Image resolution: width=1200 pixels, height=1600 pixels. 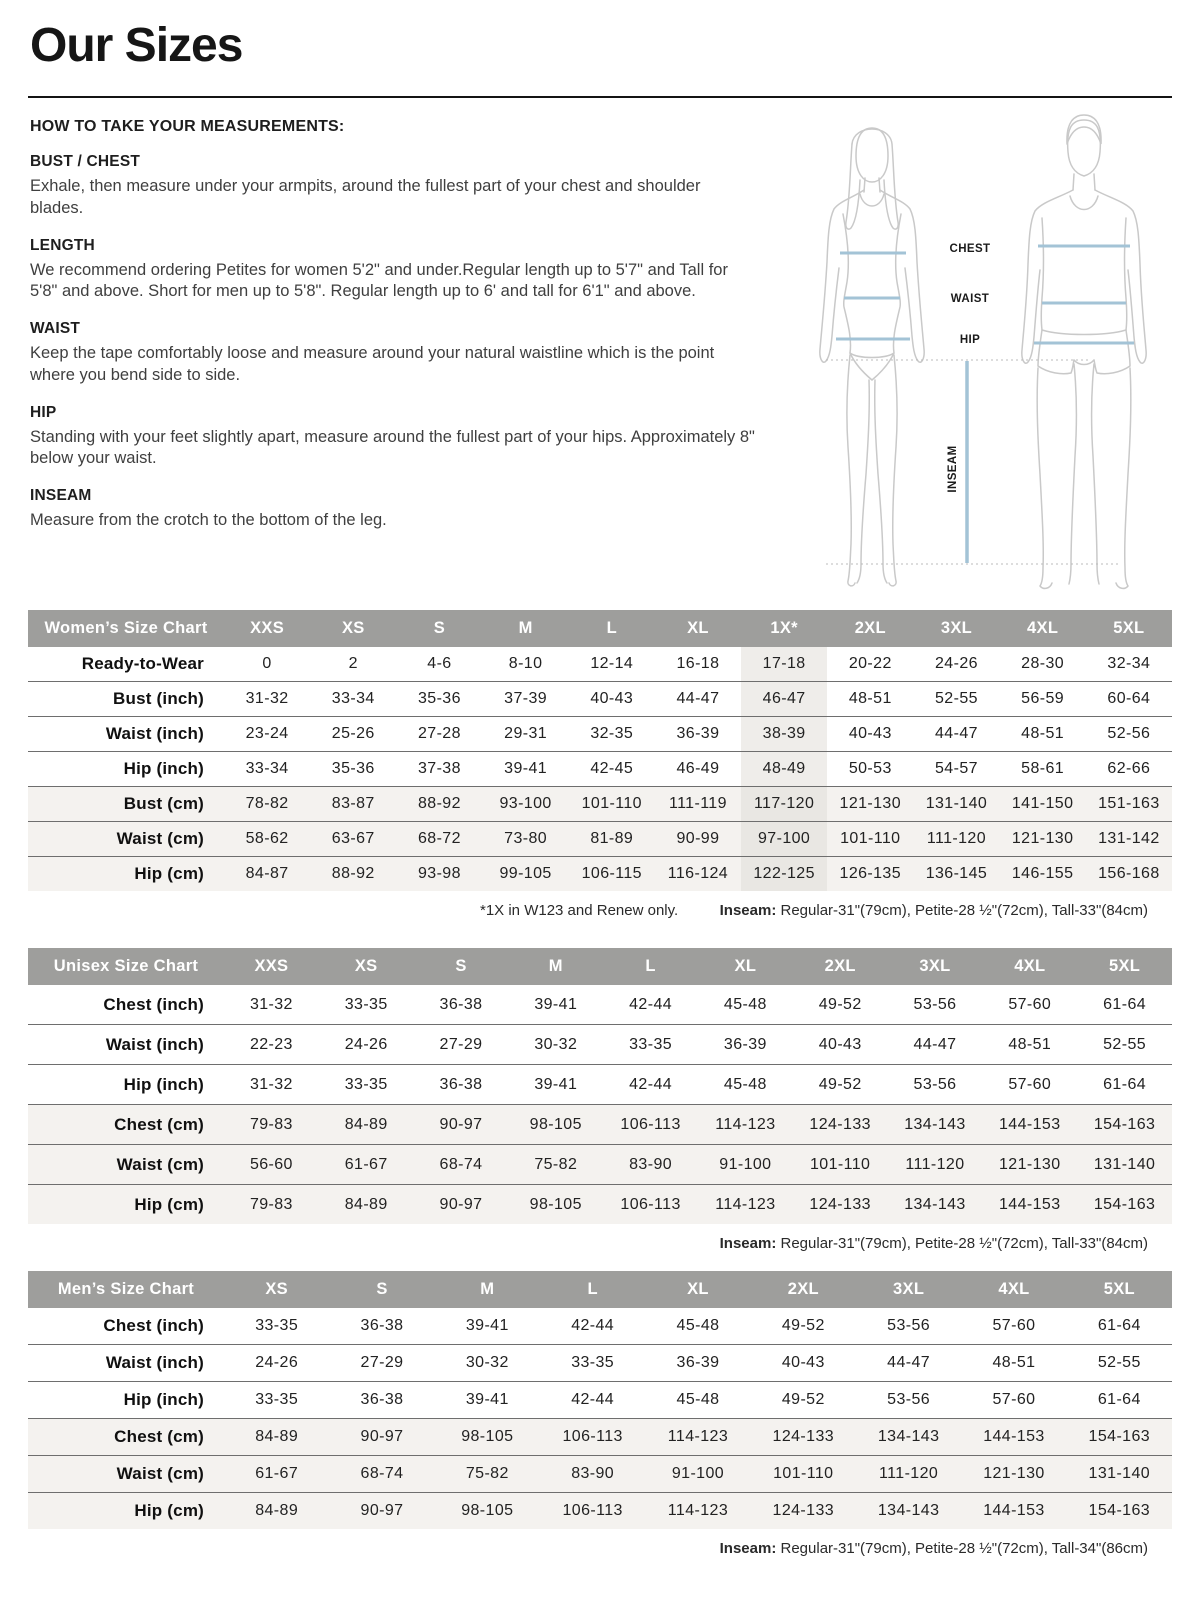 I want to click on size-cell: 2, so click(x=353, y=663).